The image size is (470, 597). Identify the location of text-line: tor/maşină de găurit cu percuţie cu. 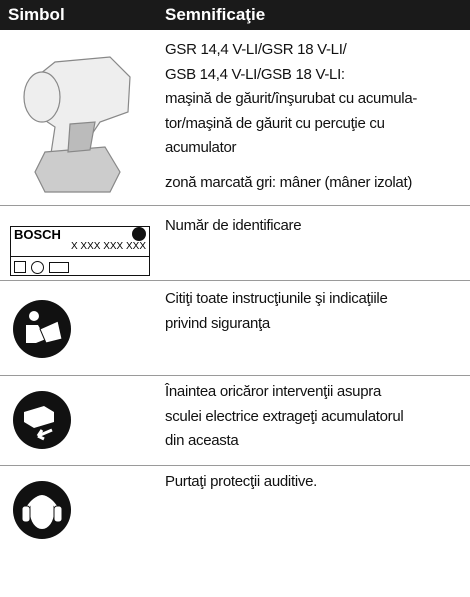
(275, 123).